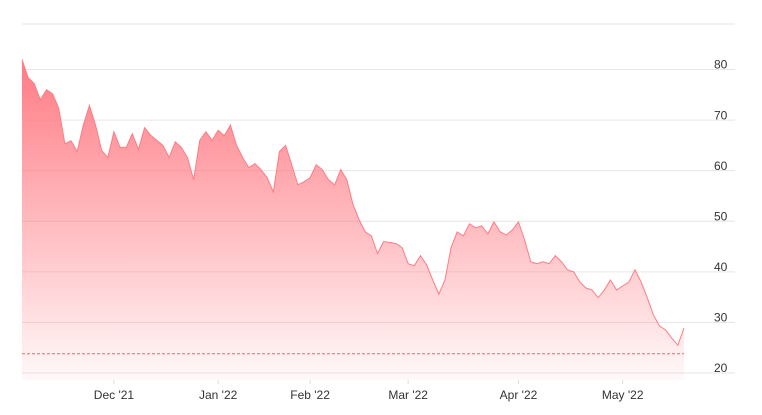  Describe the element at coordinates (721, 318) in the screenshot. I see `y-tick-label: 30` at that location.